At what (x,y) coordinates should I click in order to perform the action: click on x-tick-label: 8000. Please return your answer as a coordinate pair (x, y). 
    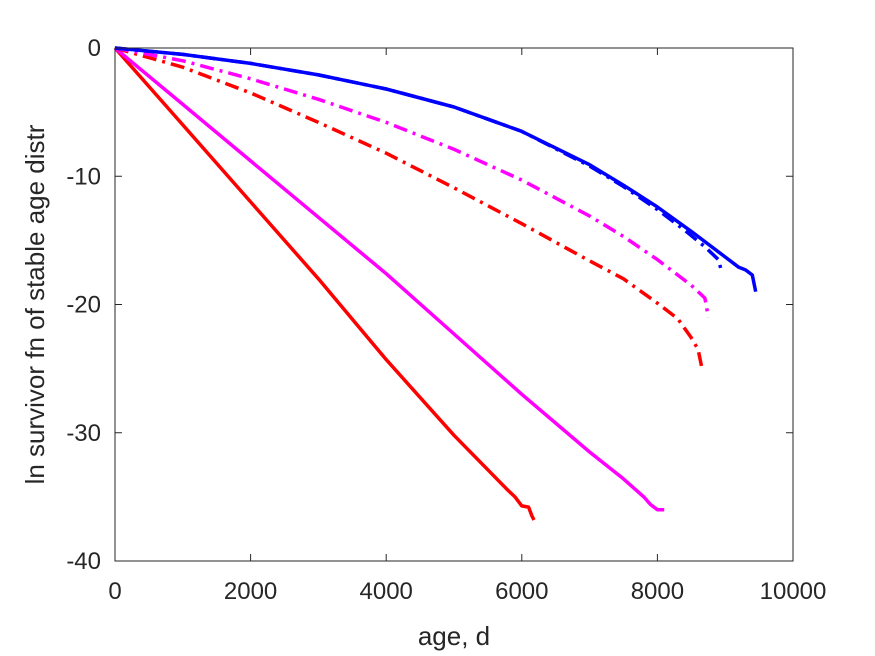
    Looking at the image, I should click on (657, 591).